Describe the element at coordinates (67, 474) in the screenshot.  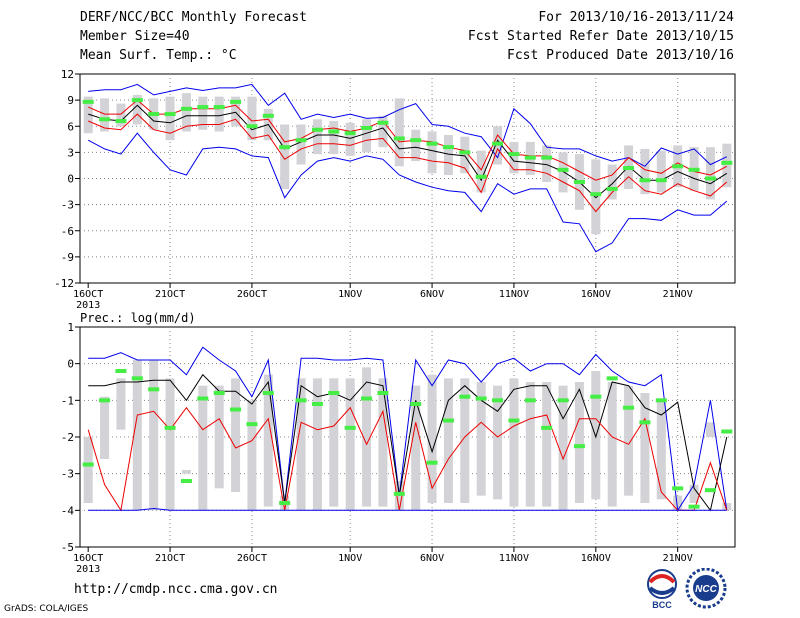
I see `prec-ytick-label: -3` at that location.